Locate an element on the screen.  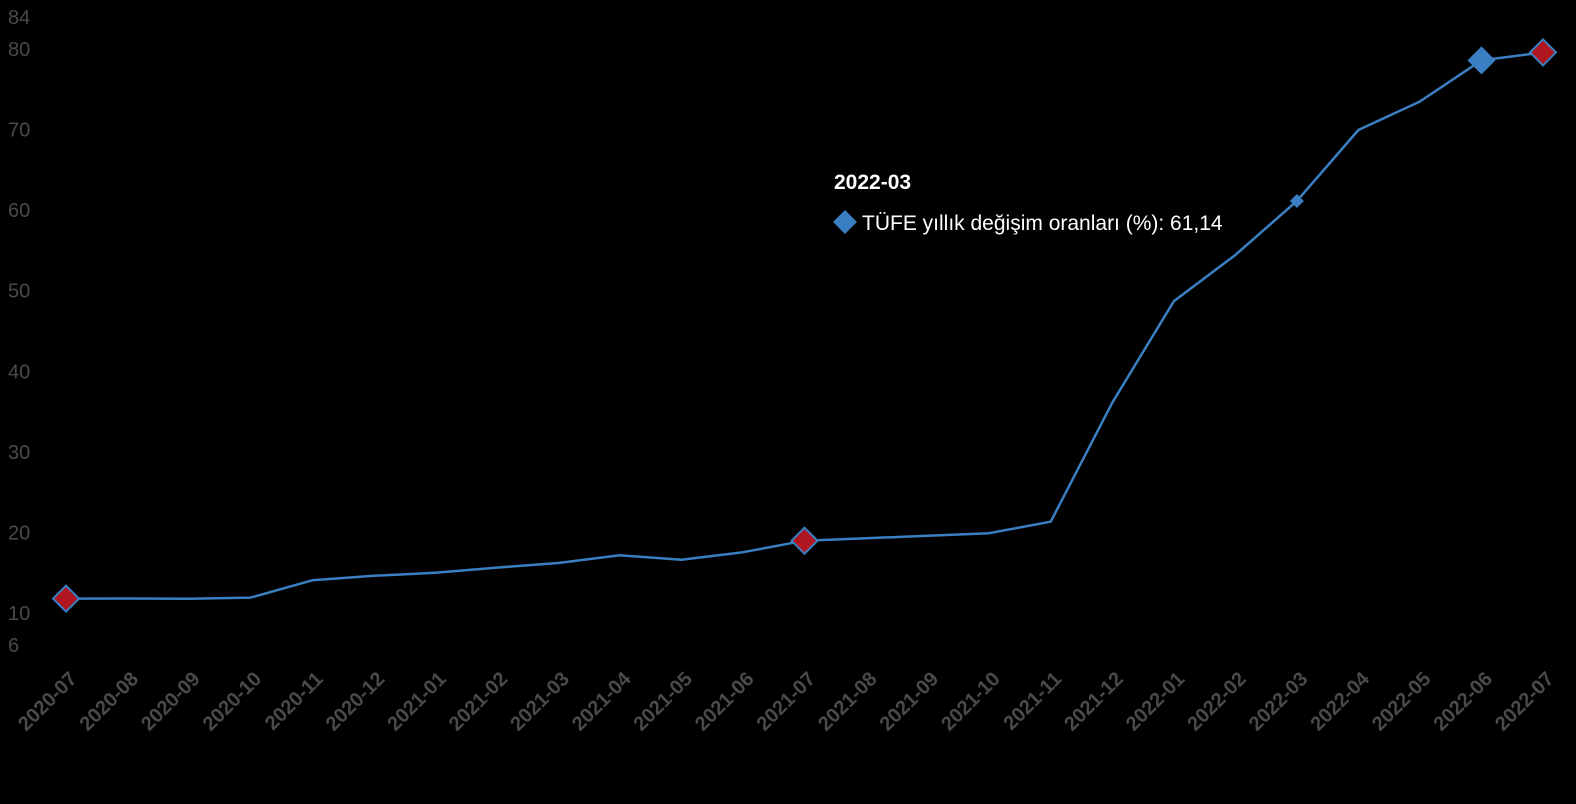
x-tick-label: 2022-06 is located at coordinates (1463, 701).